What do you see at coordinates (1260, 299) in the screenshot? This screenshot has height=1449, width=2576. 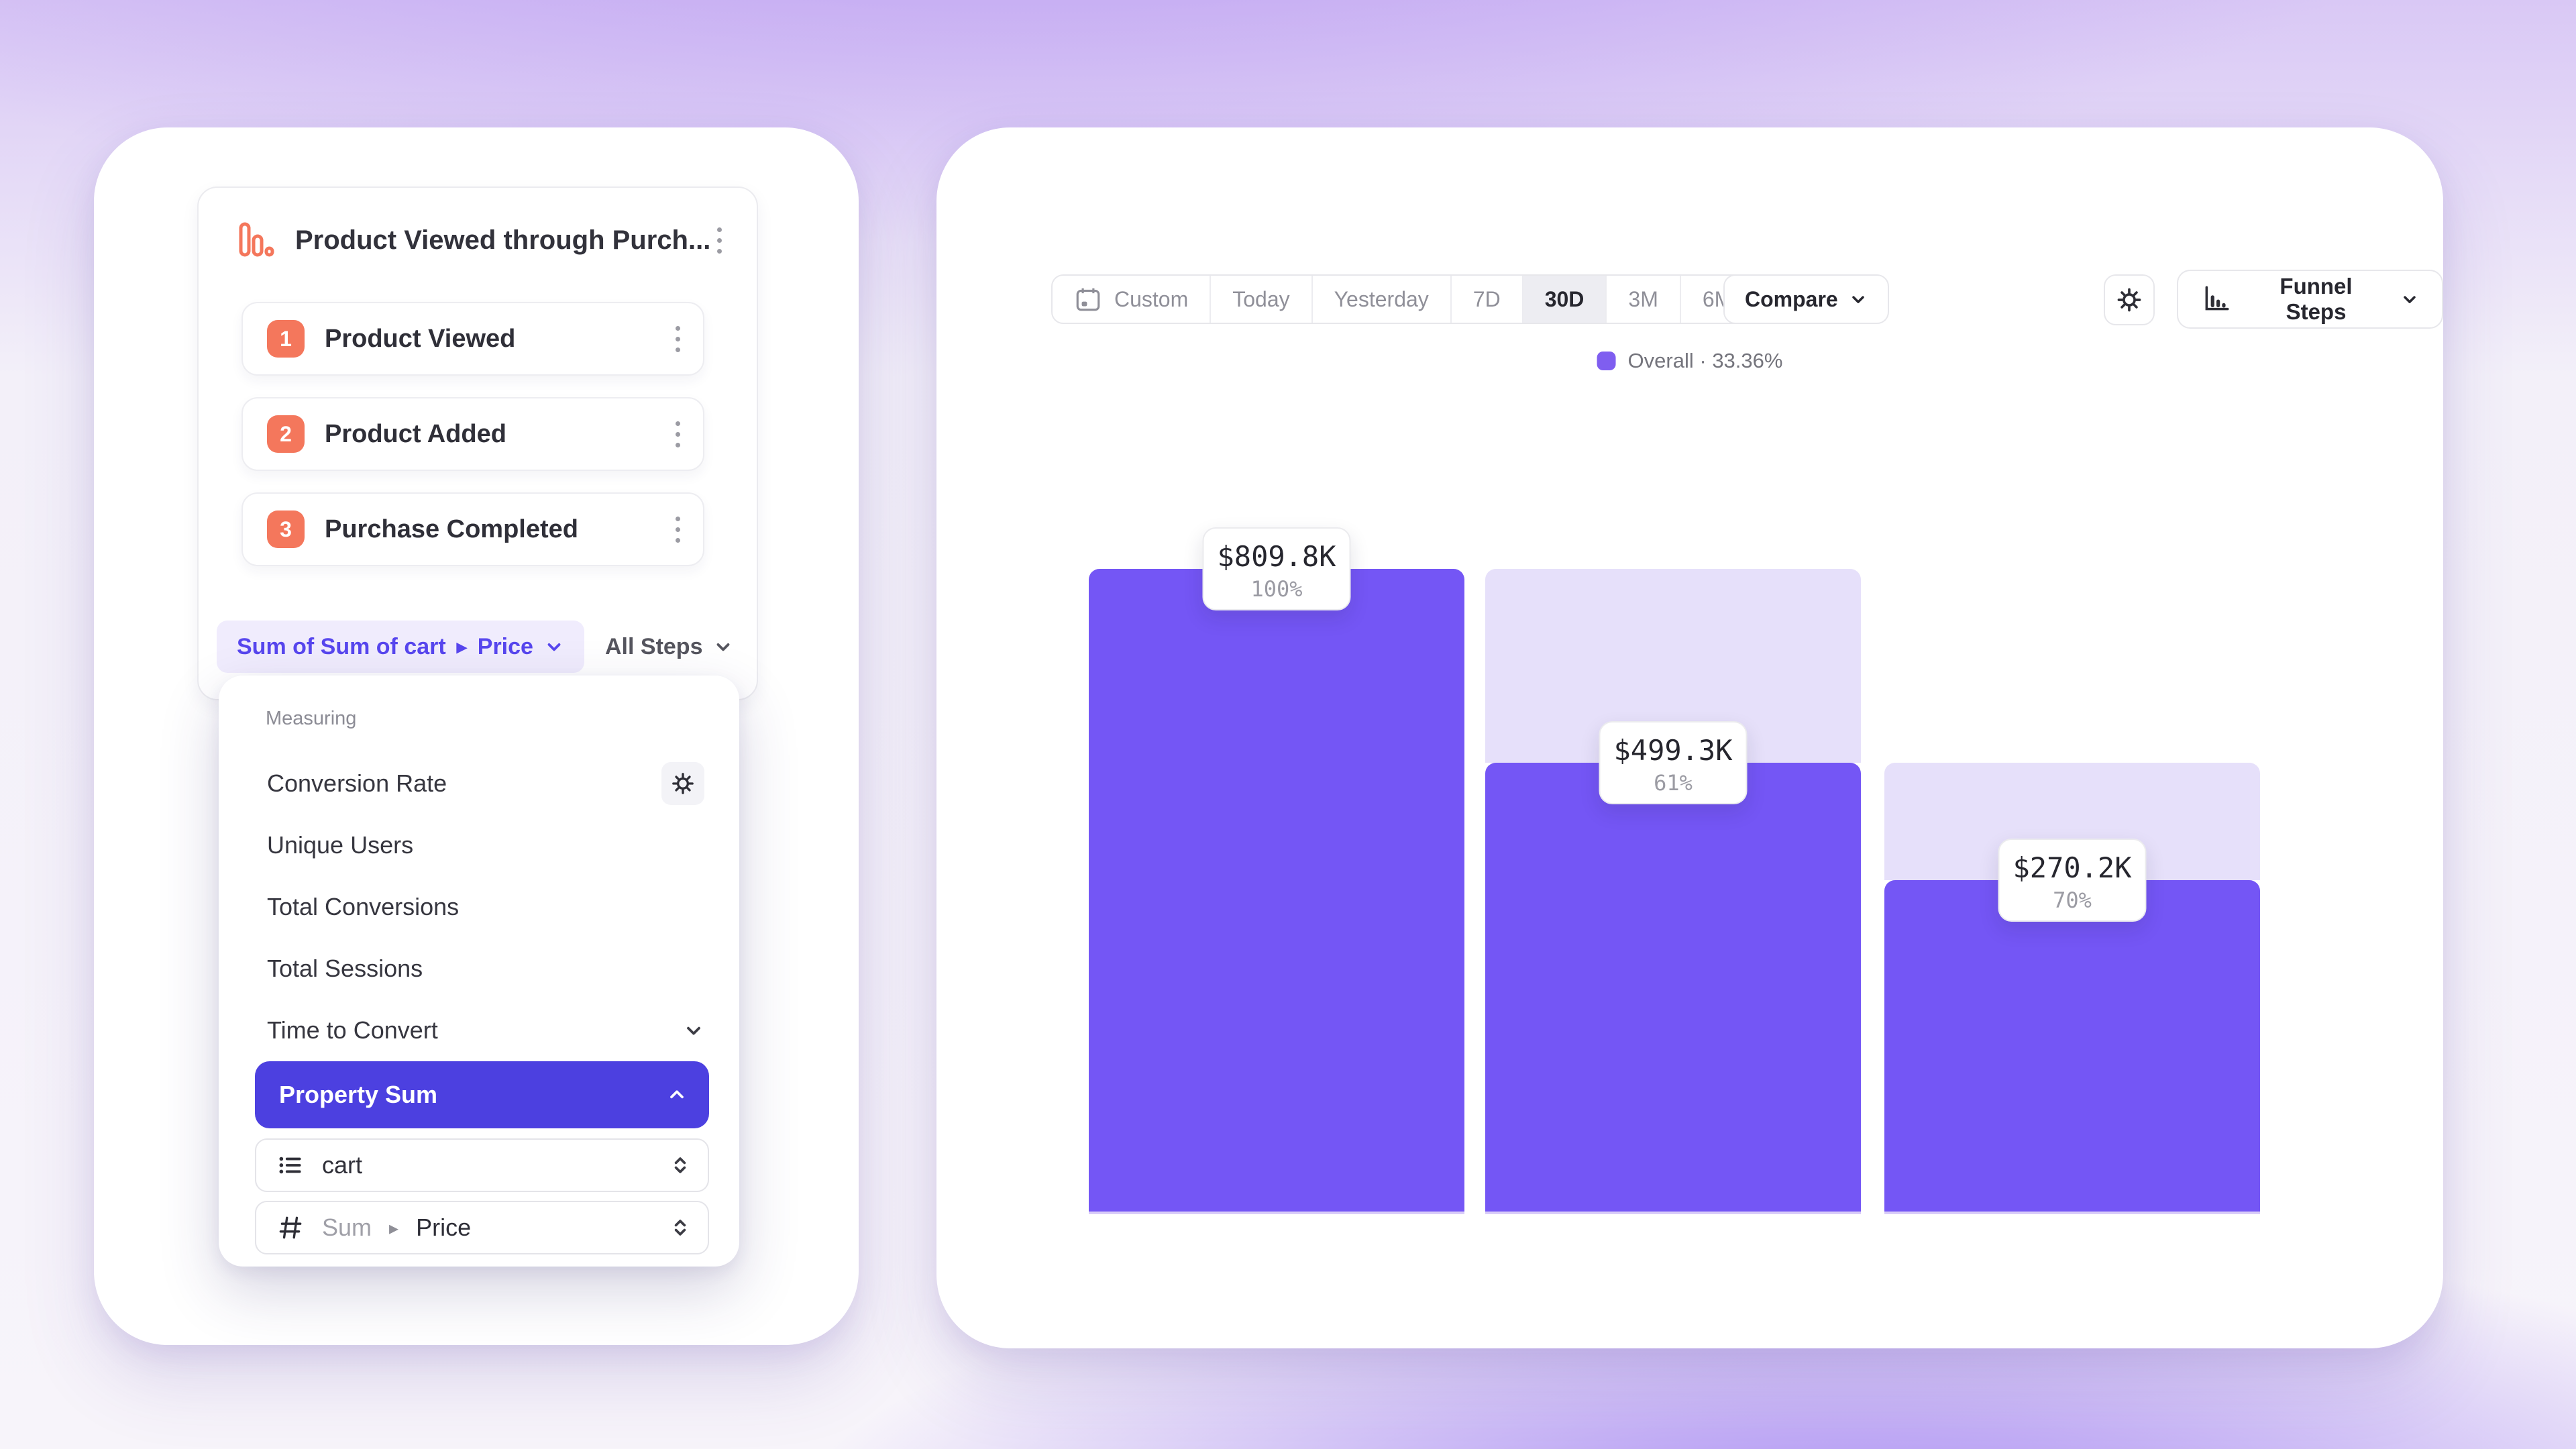 I see `range-today: Today` at bounding box center [1260, 299].